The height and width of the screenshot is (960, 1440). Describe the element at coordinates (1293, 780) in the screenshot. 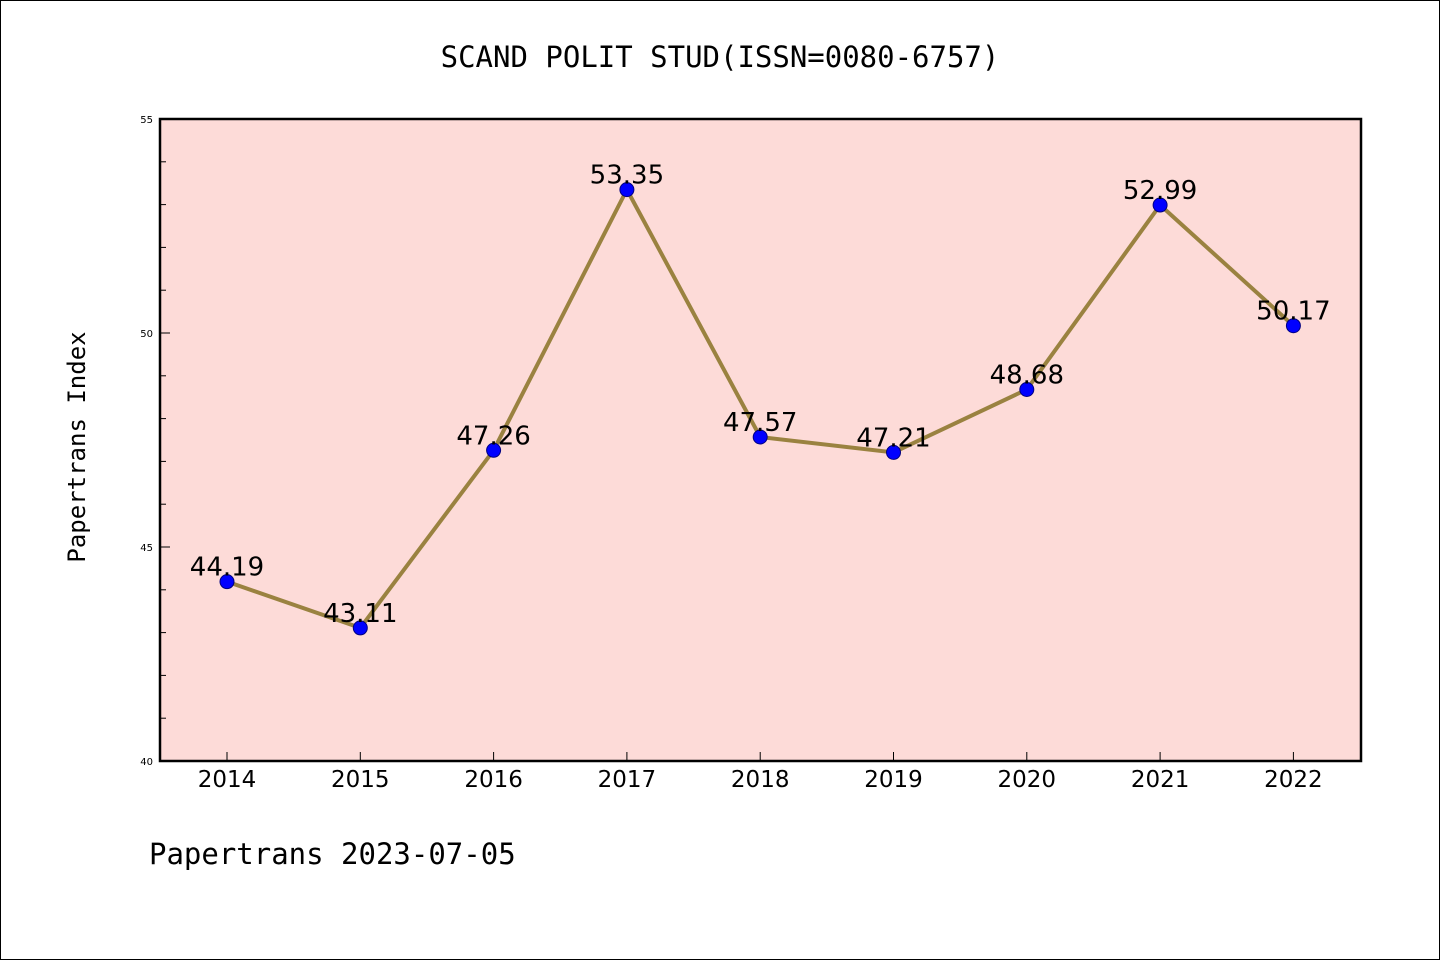

I see `x-tick-label: 2022` at that location.